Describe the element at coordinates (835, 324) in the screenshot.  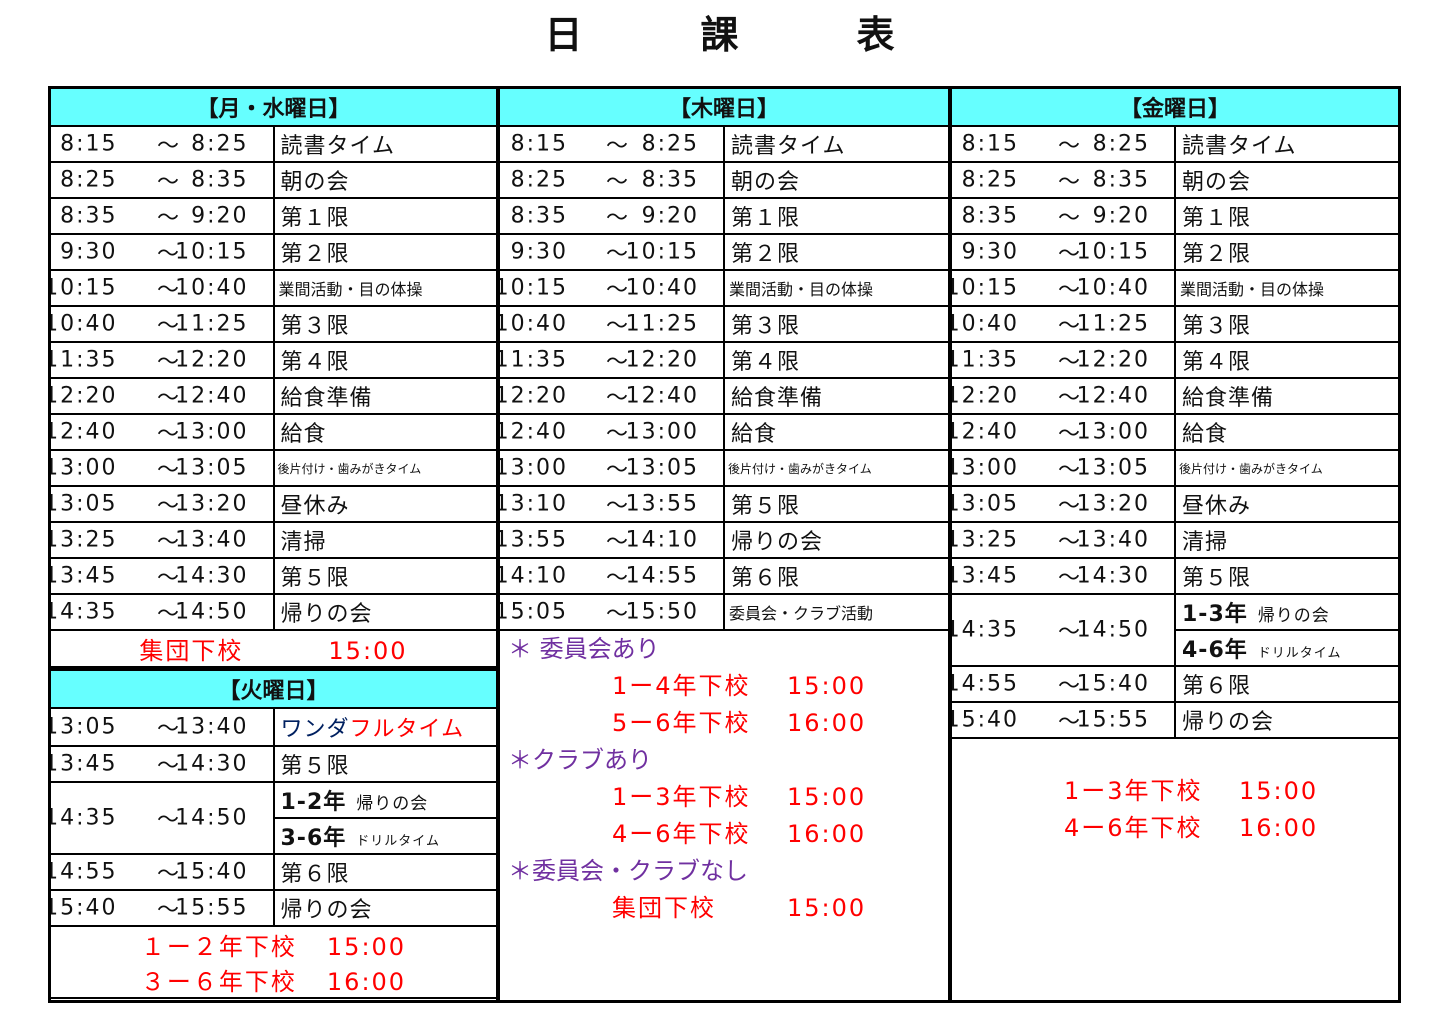
I see `activity-cell: 第３限` at that location.